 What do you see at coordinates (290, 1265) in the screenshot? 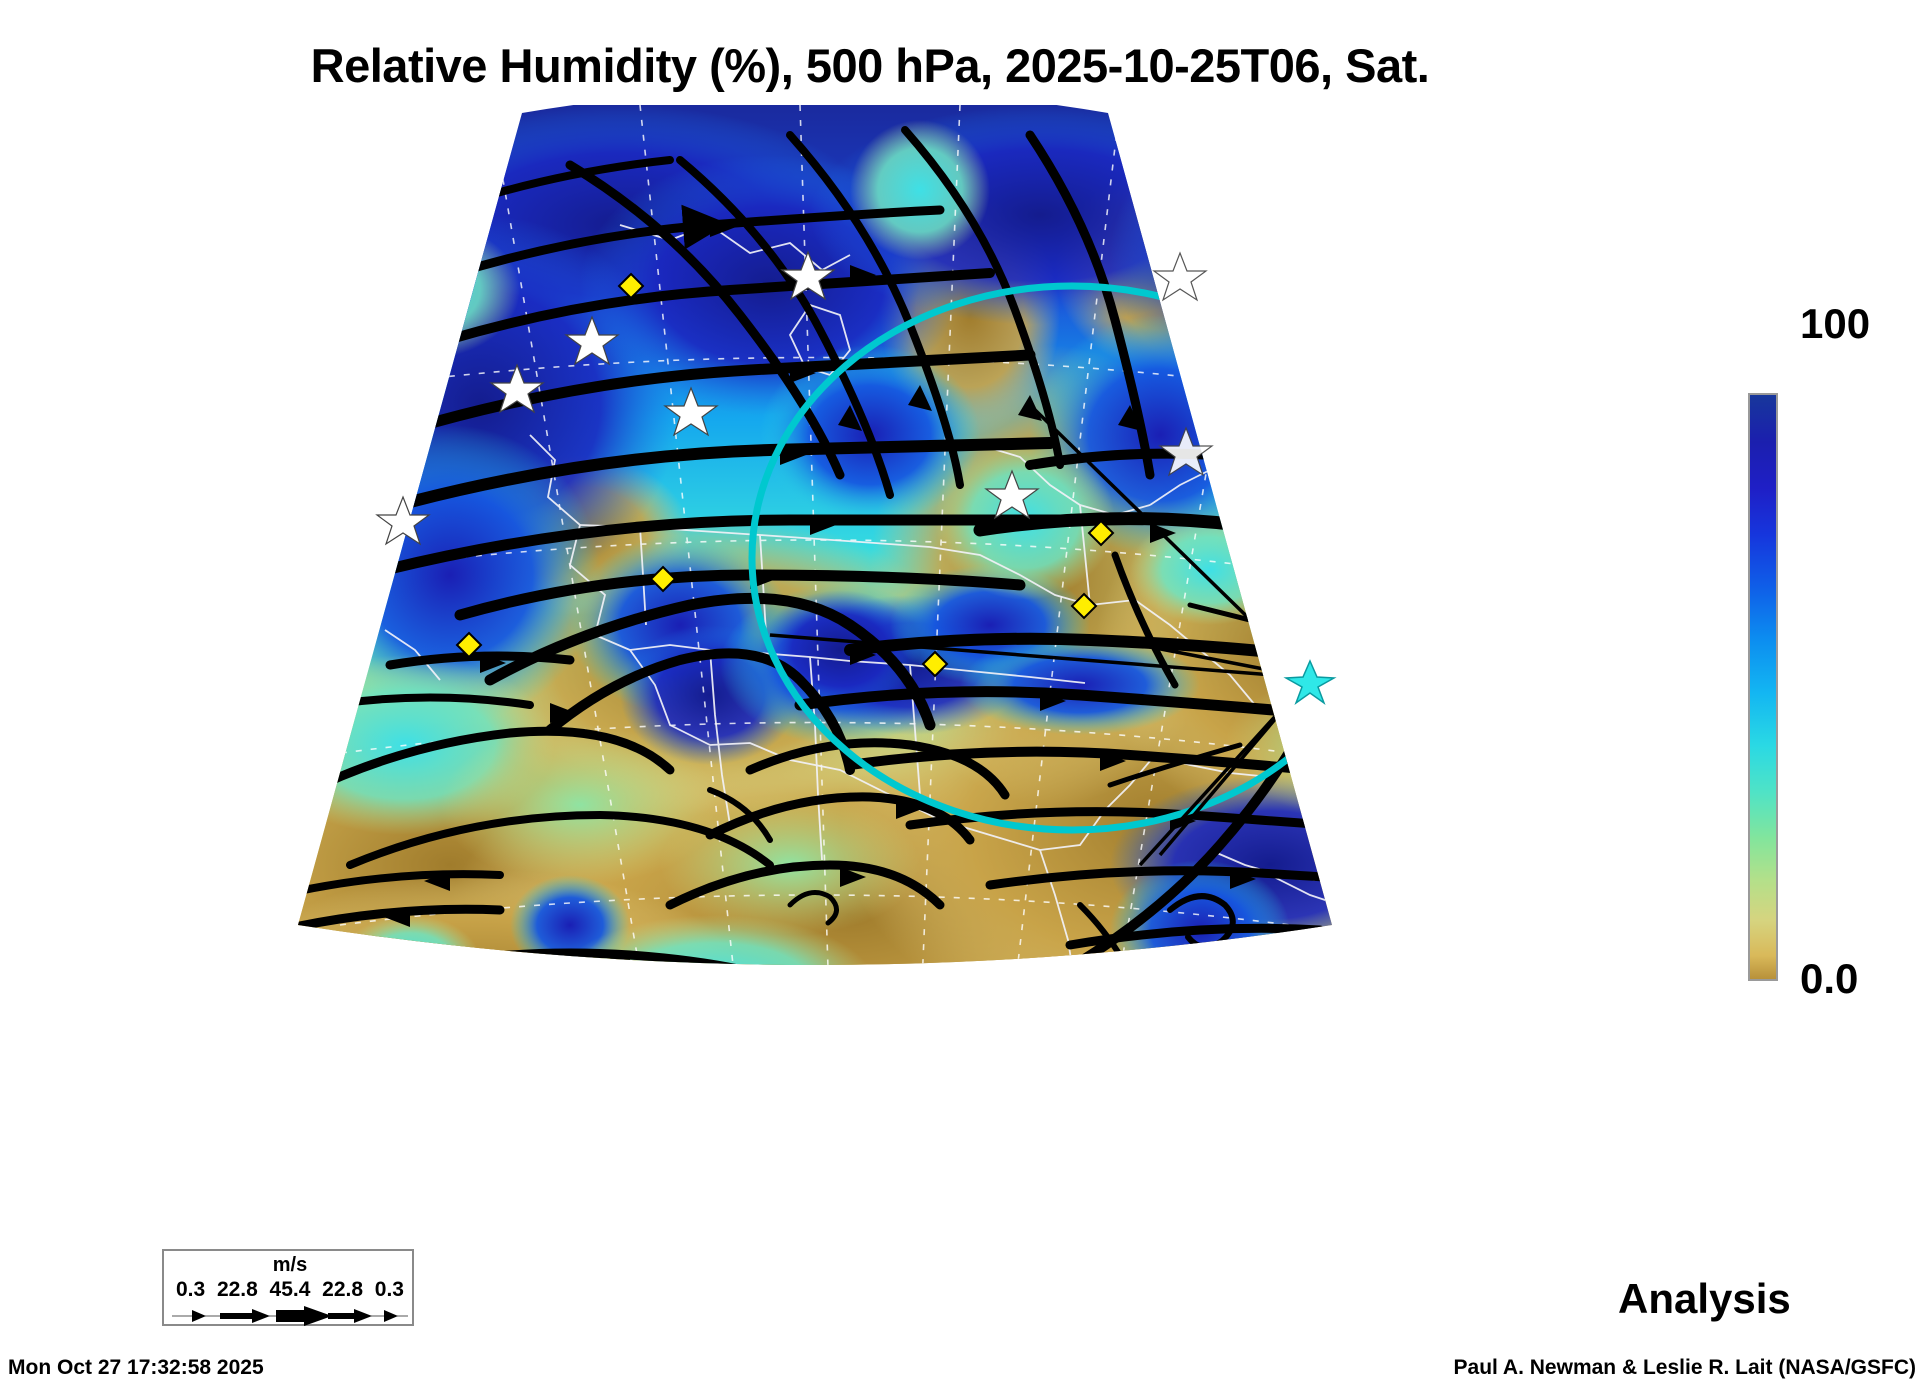
I see `wind-unit-label: m/s` at bounding box center [290, 1265].